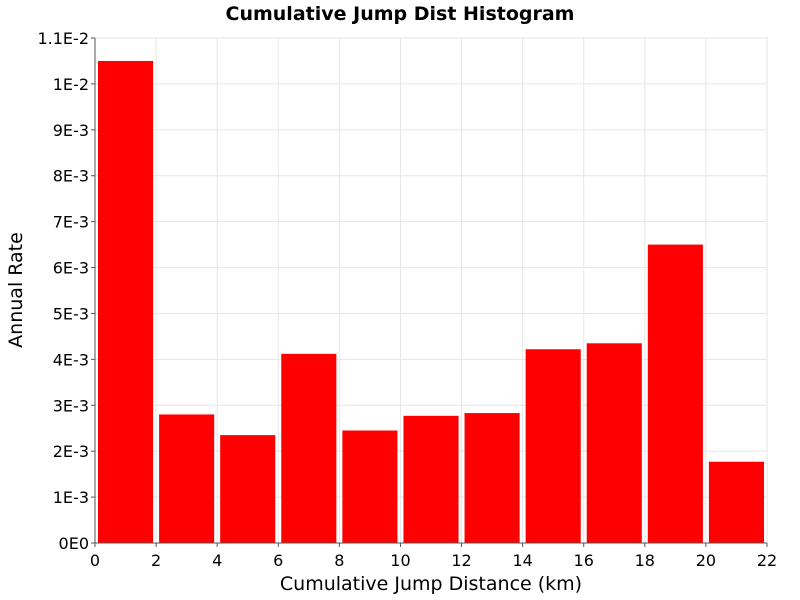  I want to click on y-tick-label: 8E-3, so click(71, 176).